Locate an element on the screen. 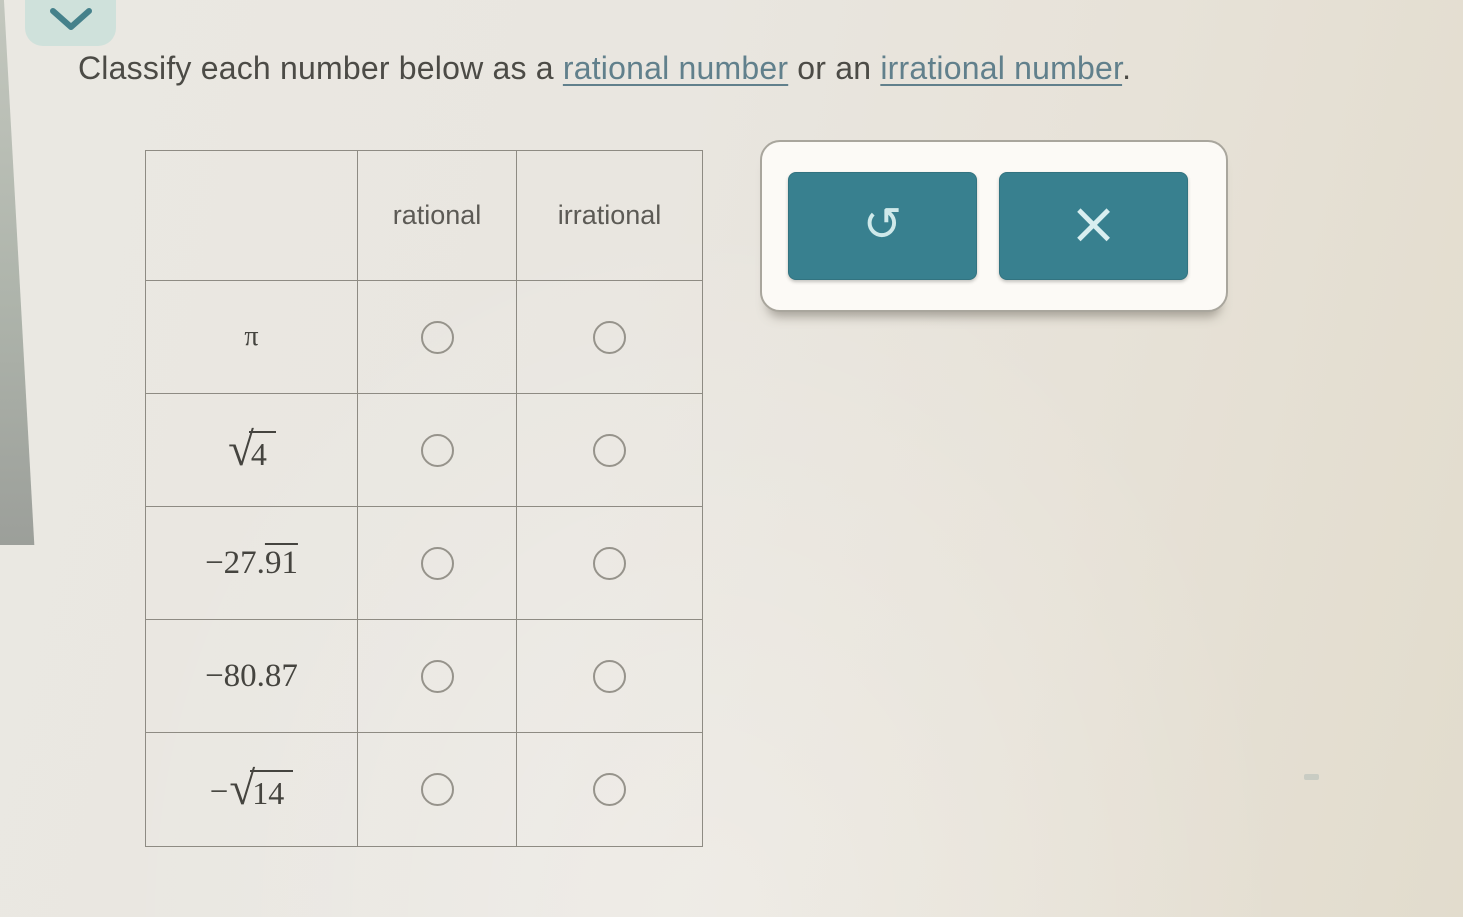 The height and width of the screenshot is (917, 1463). radio-sqrt4-rational is located at coordinates (437, 450).